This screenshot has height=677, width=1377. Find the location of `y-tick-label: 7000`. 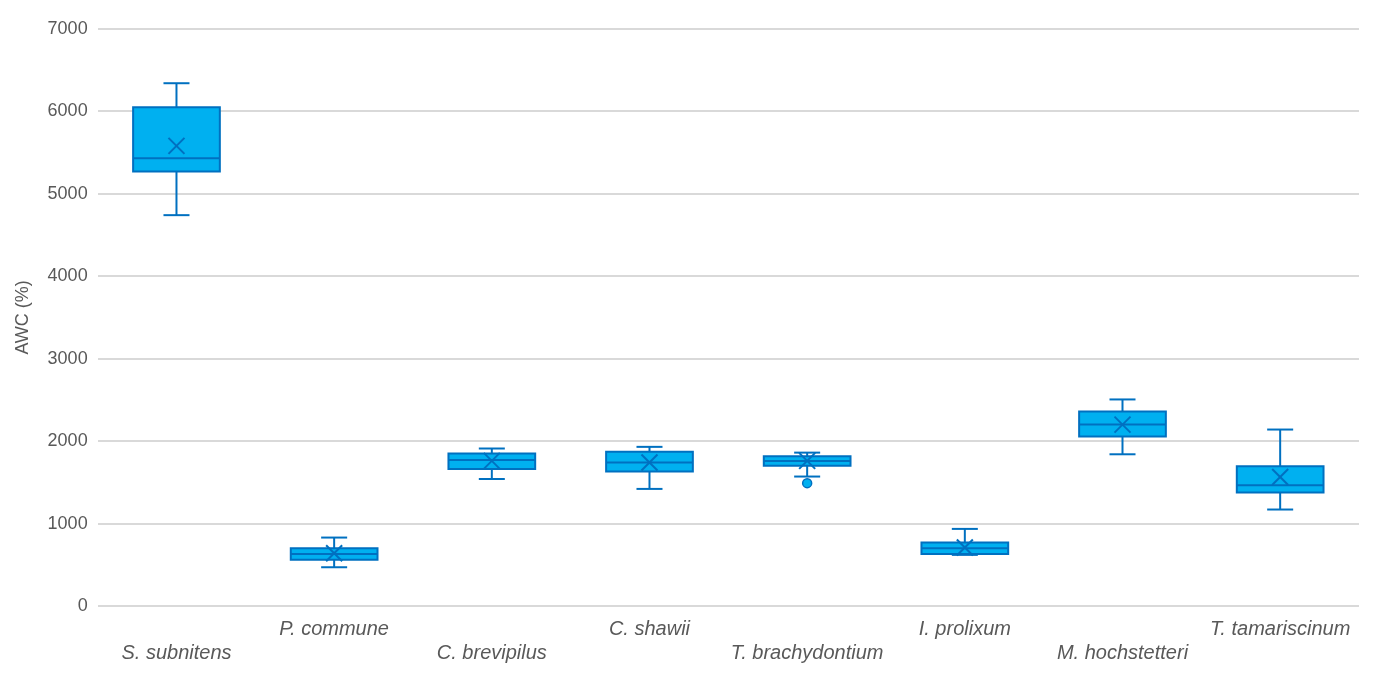

y-tick-label: 7000 is located at coordinates (67, 27).